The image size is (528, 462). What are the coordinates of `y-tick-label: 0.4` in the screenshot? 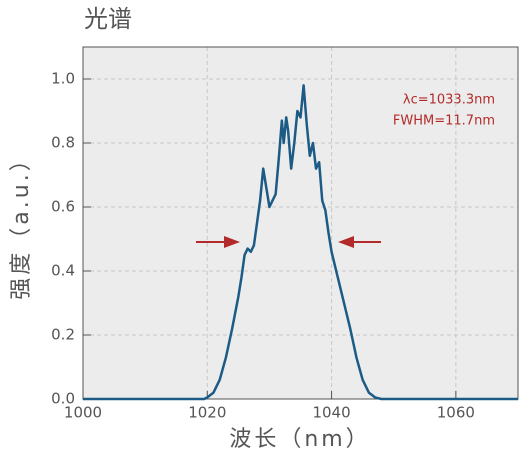 It's located at (63, 271).